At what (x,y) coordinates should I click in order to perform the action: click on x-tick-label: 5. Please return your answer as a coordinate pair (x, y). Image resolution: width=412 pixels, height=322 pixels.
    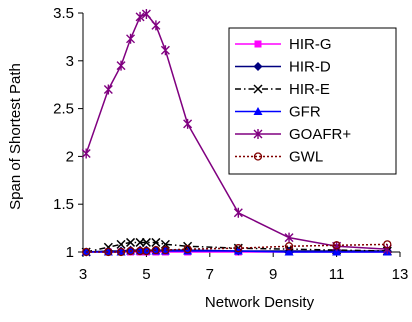
    Looking at the image, I should click on (146, 274).